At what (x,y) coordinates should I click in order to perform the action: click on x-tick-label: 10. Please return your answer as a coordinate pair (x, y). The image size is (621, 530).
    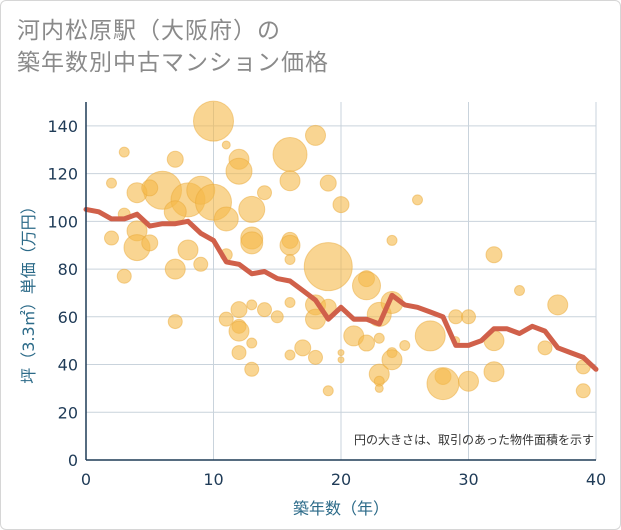
    Looking at the image, I should click on (213, 479).